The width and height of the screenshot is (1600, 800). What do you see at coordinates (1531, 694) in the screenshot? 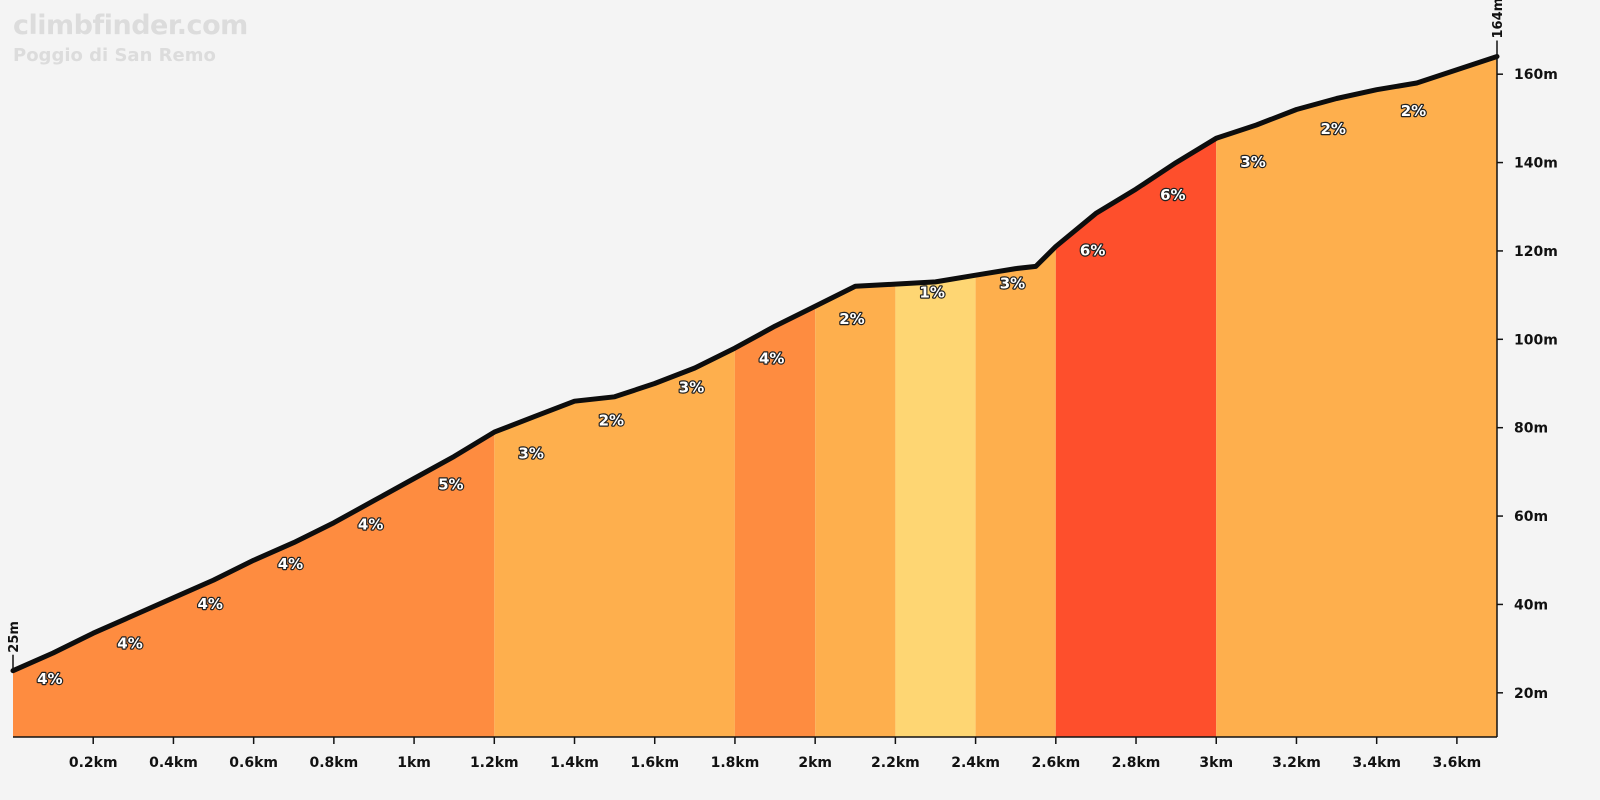
I see `y-tick-label-1: 20m` at bounding box center [1531, 694].